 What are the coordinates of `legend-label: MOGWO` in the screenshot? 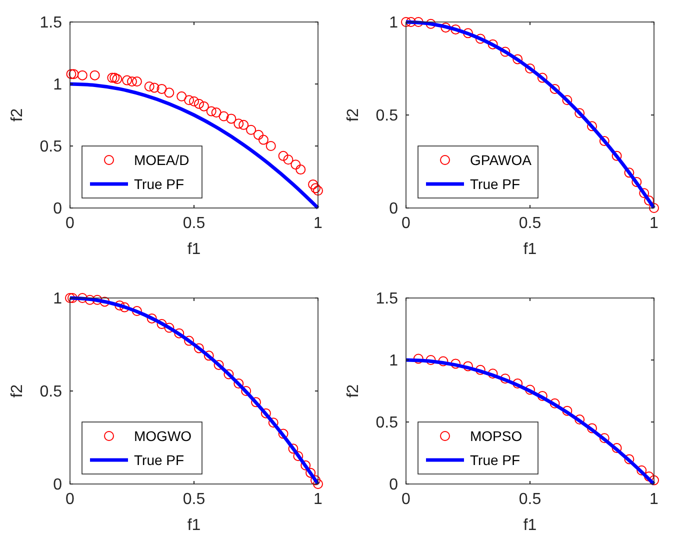 It's located at (163, 436).